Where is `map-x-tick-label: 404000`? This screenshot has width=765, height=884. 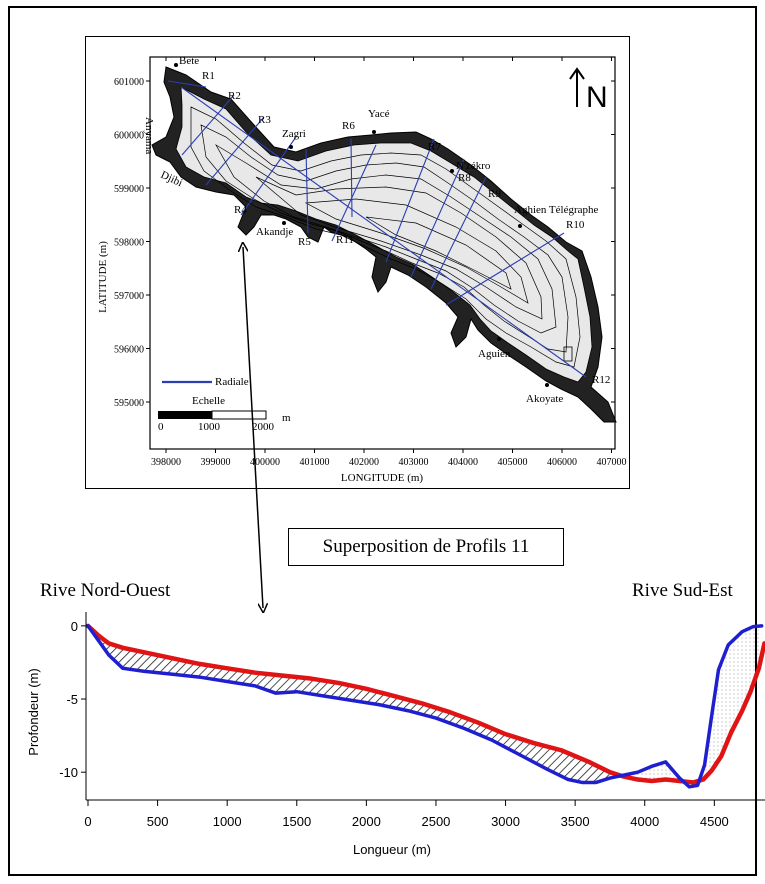
map-x-tick-label: 404000 is located at coordinates (463, 462).